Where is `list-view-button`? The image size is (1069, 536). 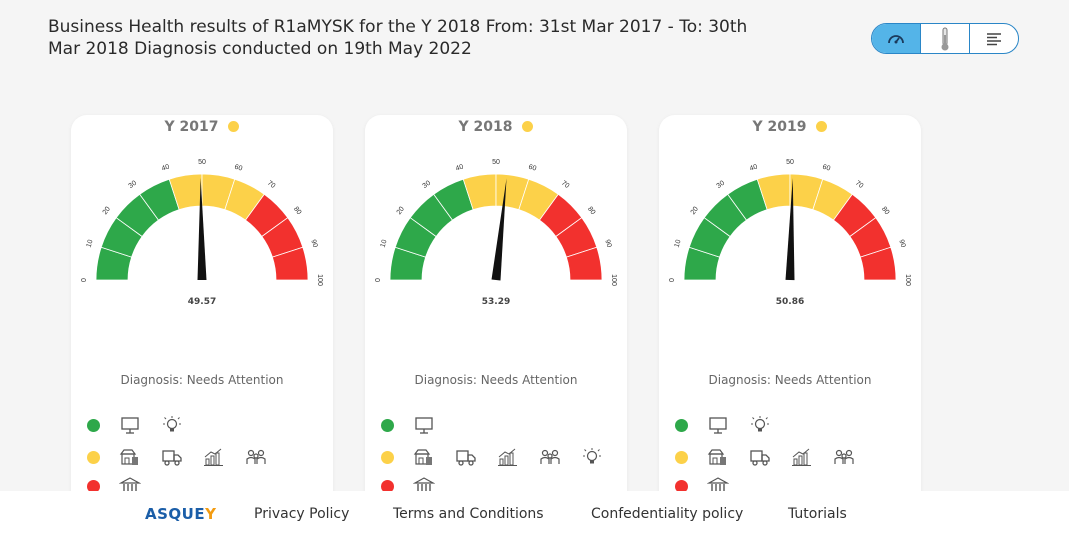 list-view-button is located at coordinates (994, 38).